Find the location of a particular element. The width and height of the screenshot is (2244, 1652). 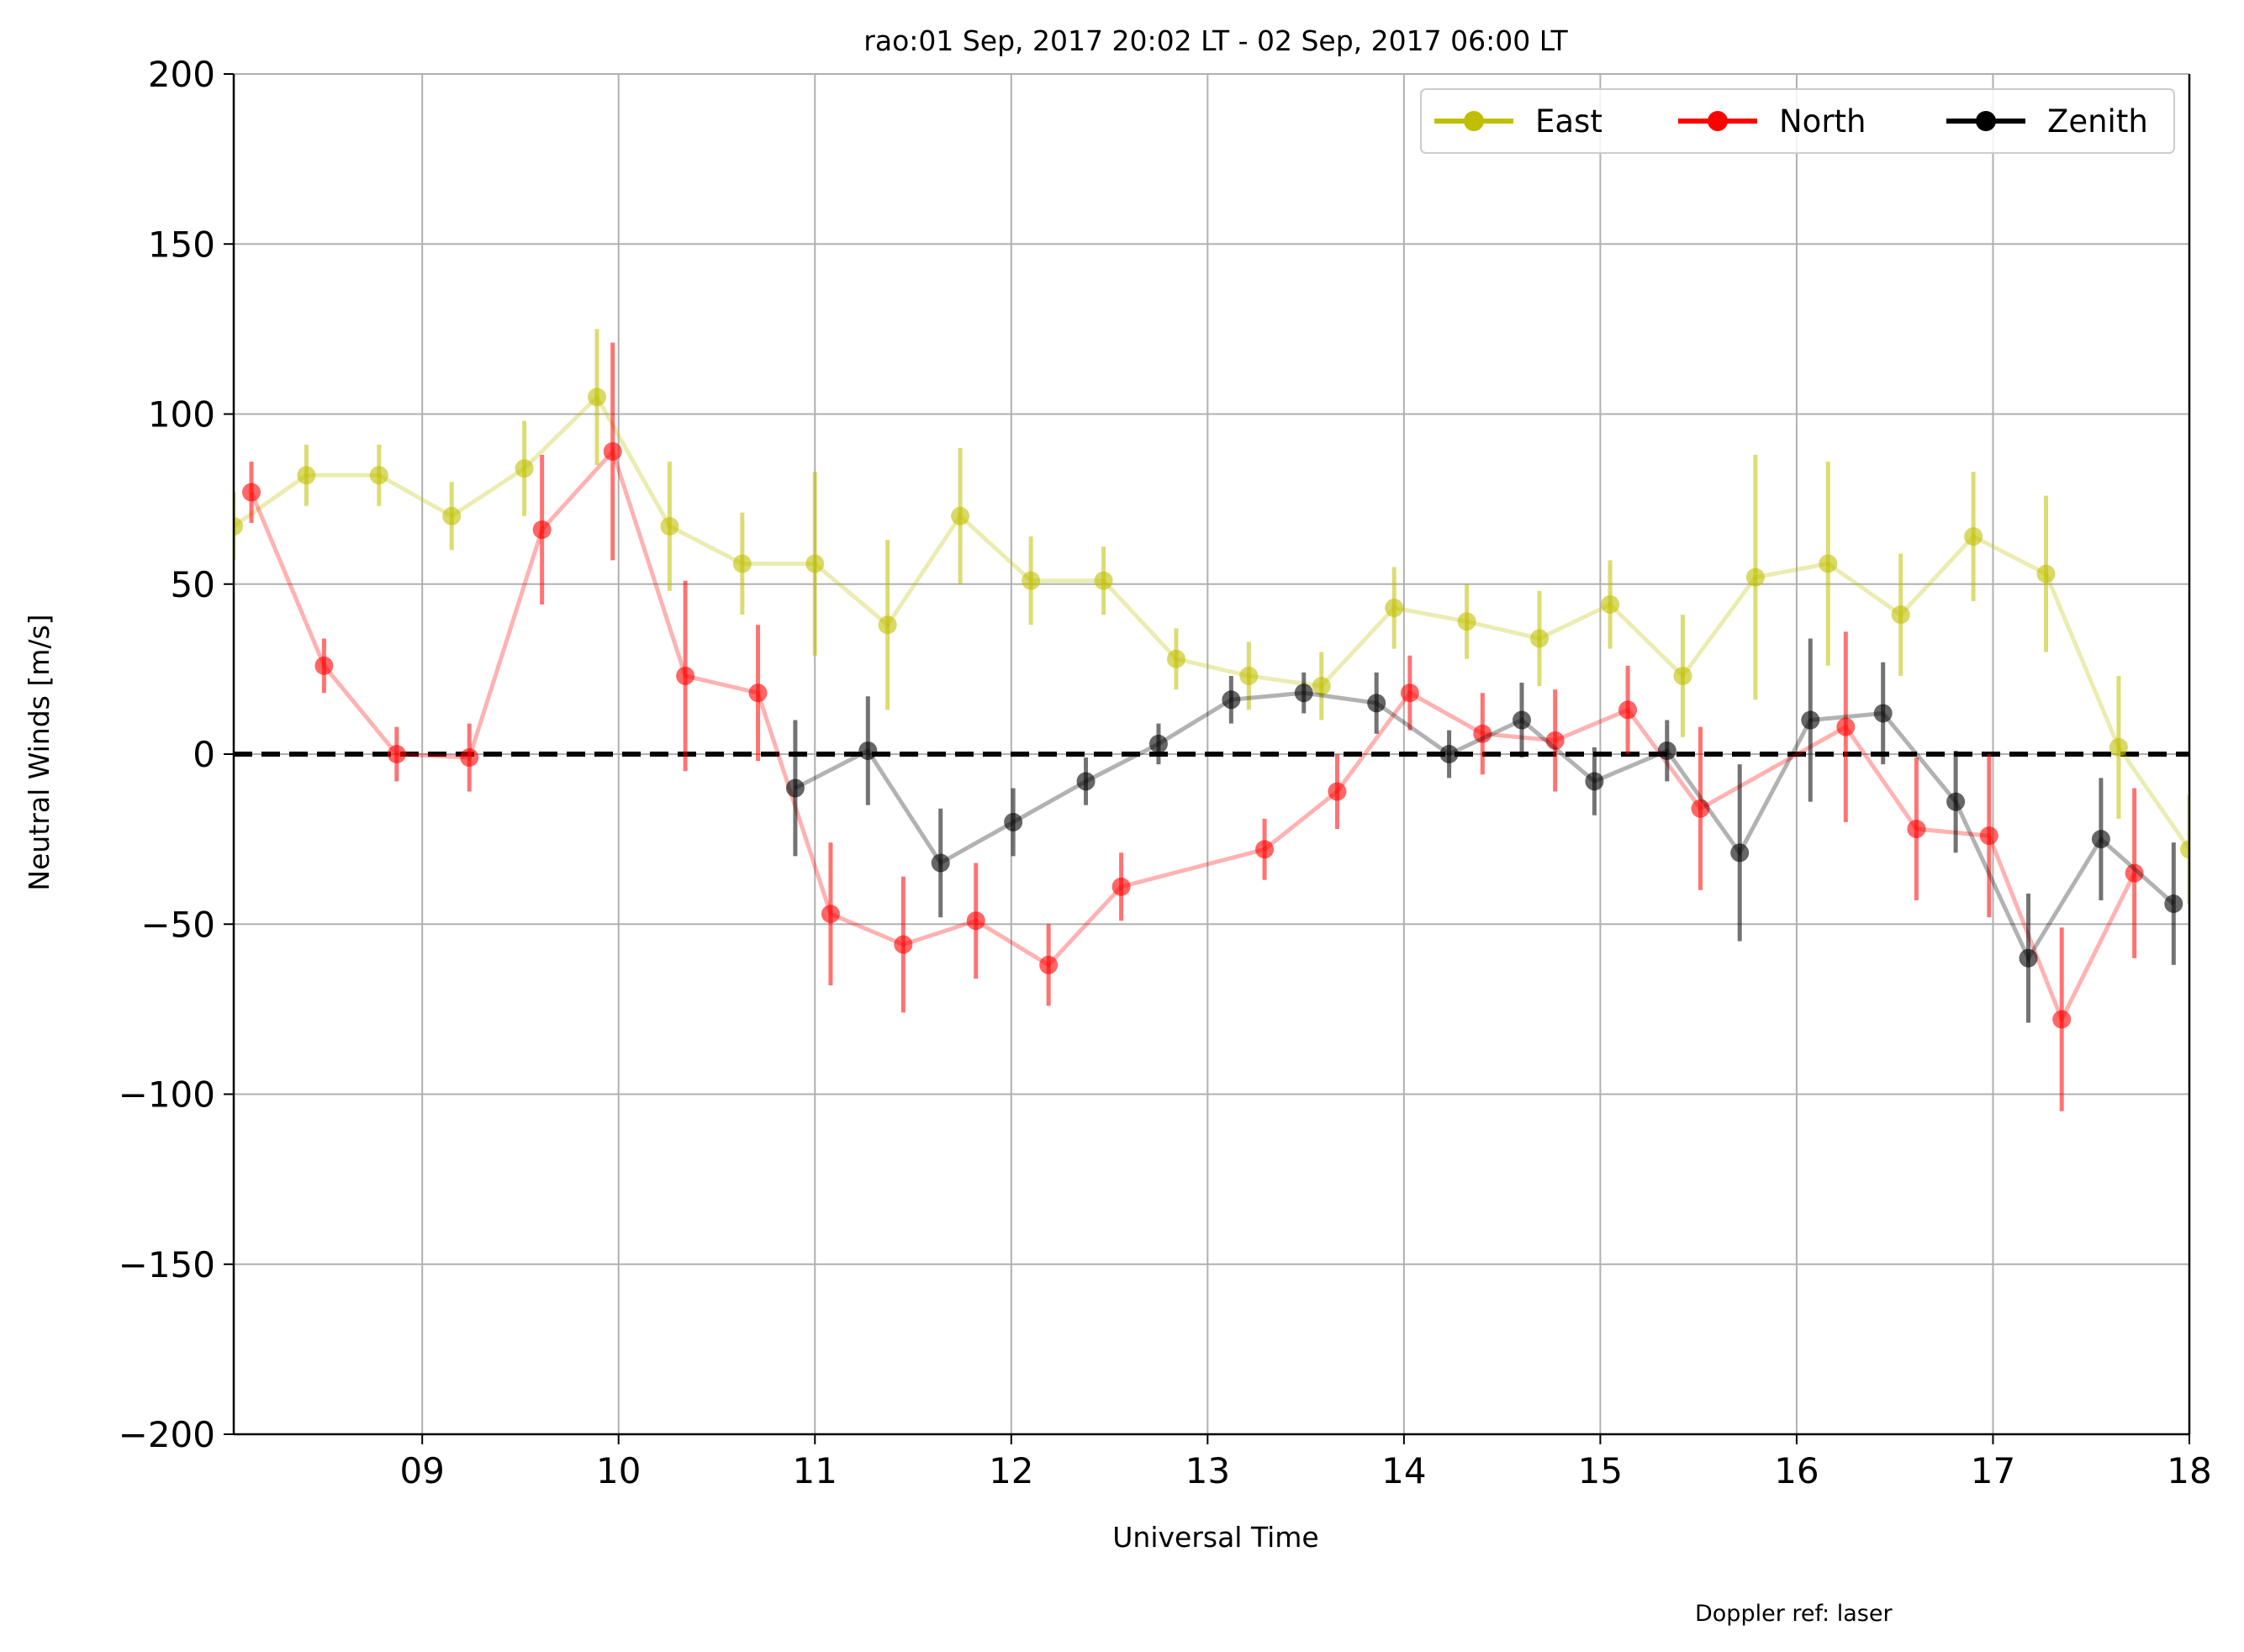

legend-marker-east is located at coordinates (1474, 121).